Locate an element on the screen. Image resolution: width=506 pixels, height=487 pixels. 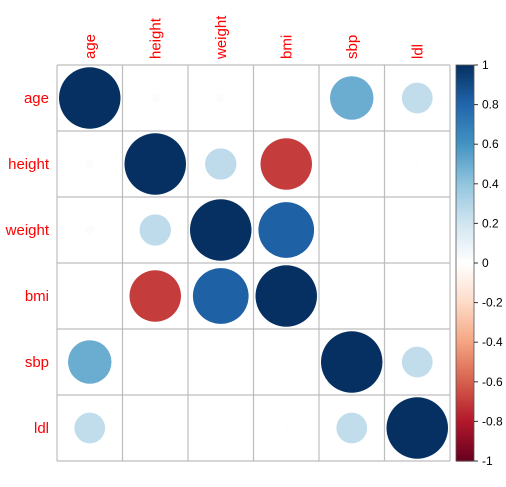
row-label-height: height is located at coordinates (29, 164).